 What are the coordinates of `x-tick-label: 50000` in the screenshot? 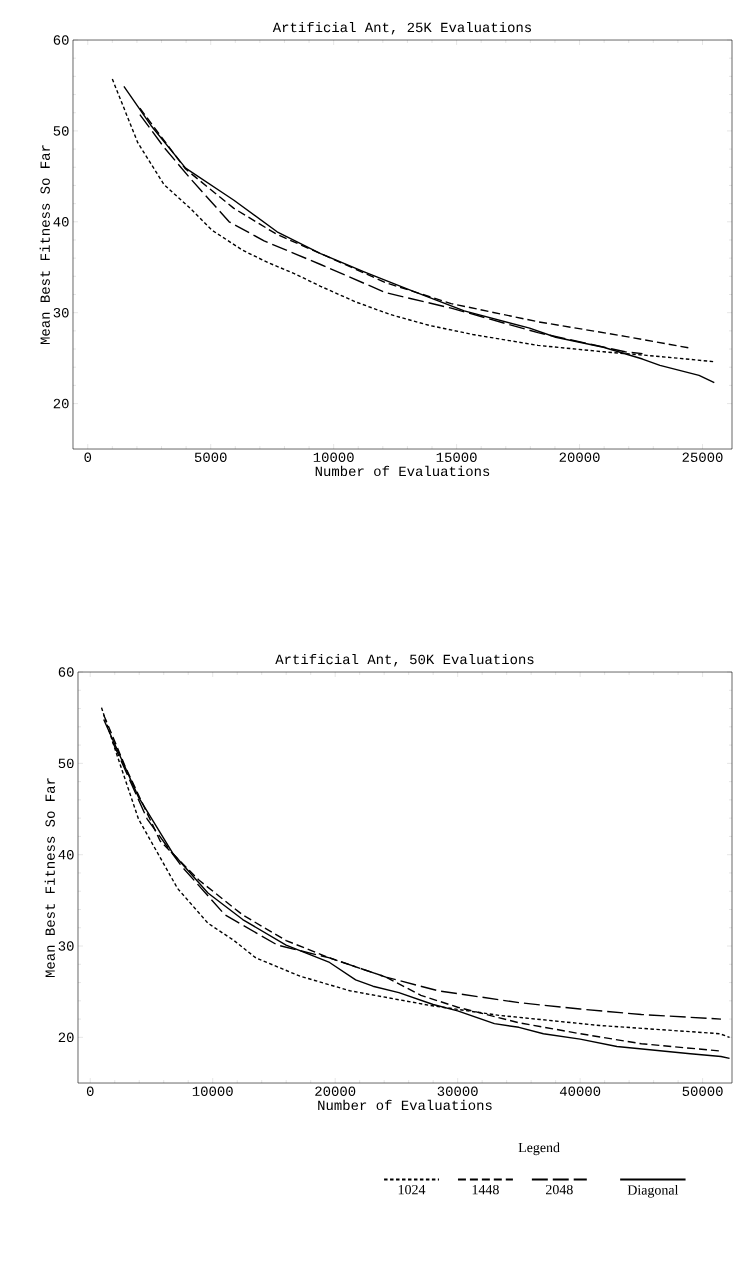 It's located at (702, 1091).